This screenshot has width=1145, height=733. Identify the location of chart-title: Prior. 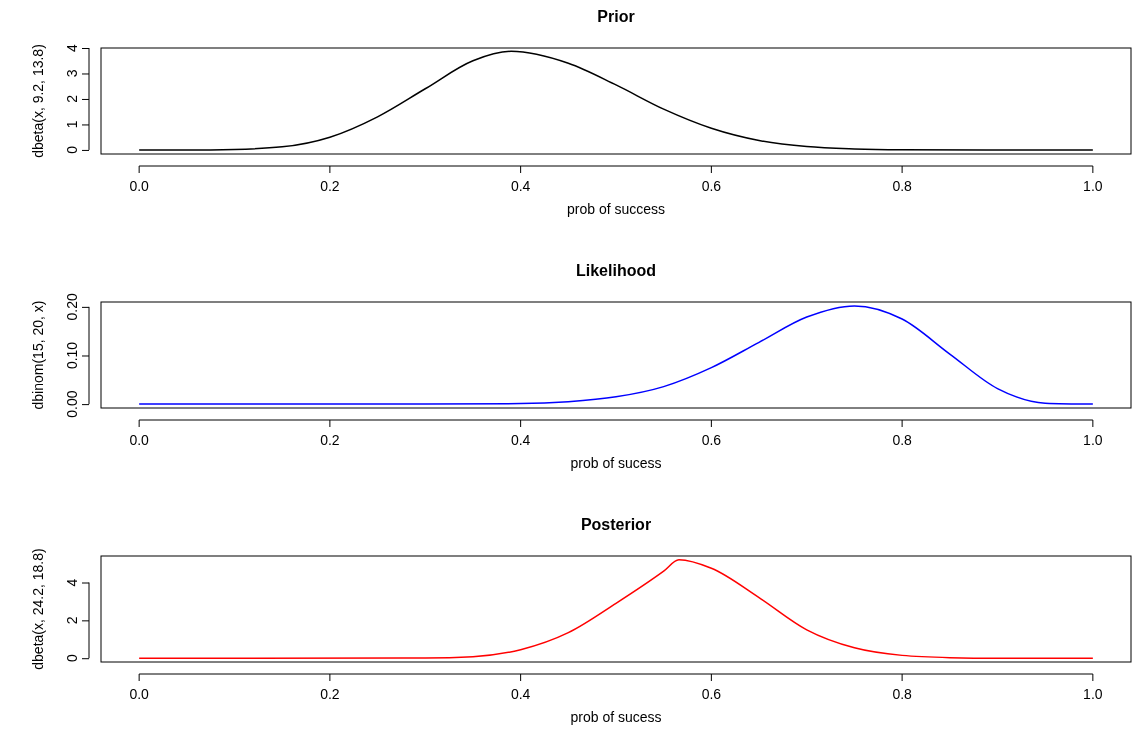
(616, 16).